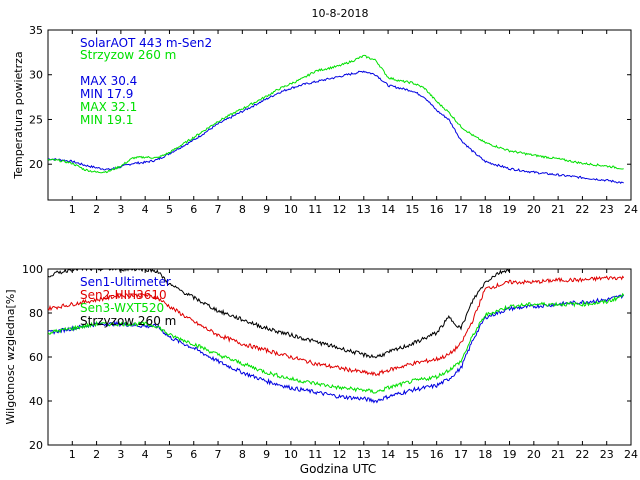 The width and height of the screenshot is (640, 480). What do you see at coordinates (266, 209) in the screenshot?
I see `temp-xtick-label: 9` at bounding box center [266, 209].